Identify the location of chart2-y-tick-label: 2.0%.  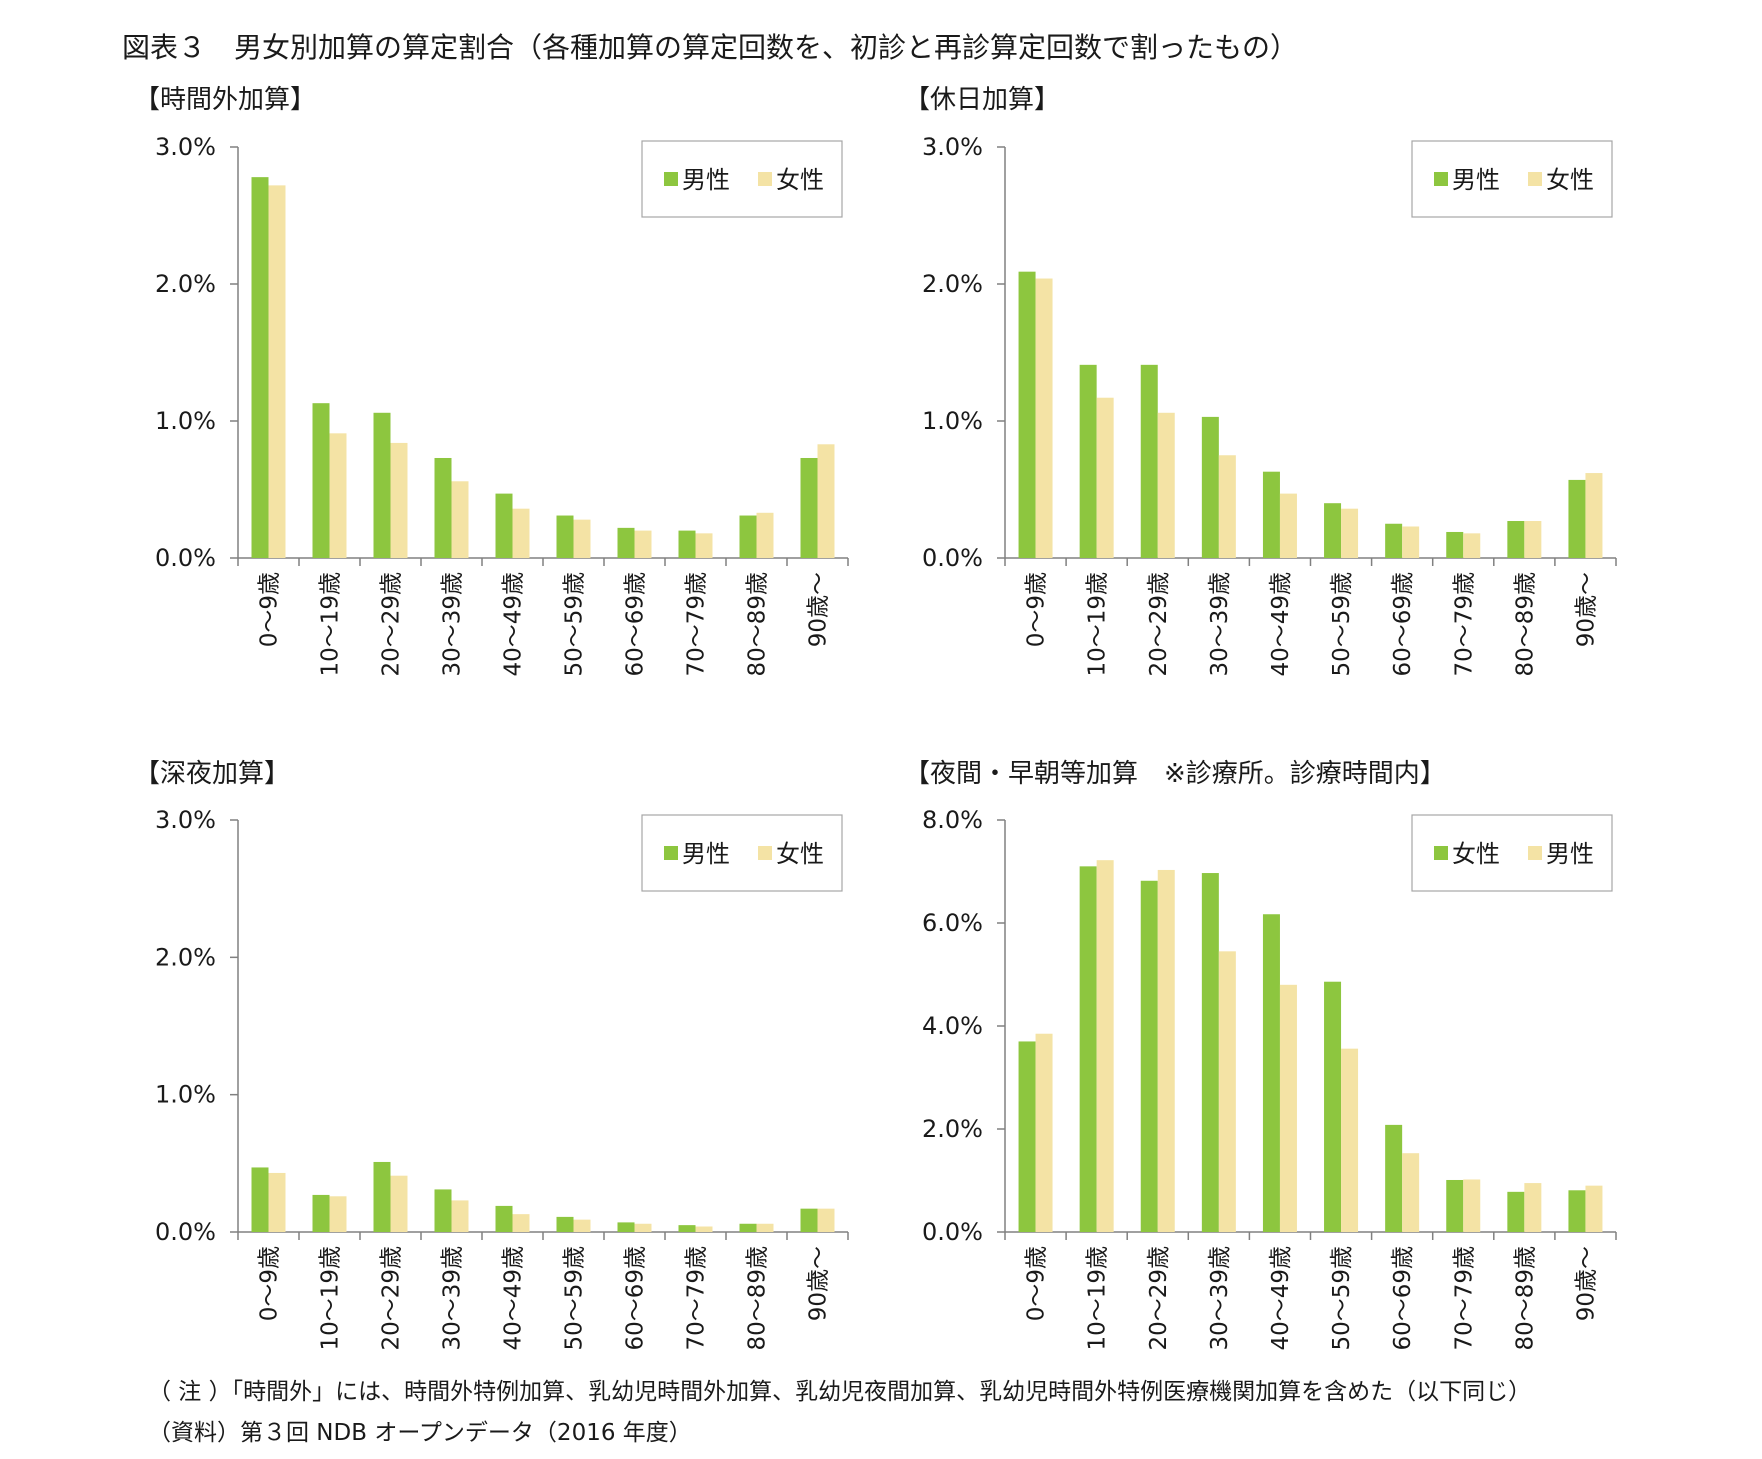
(952, 284).